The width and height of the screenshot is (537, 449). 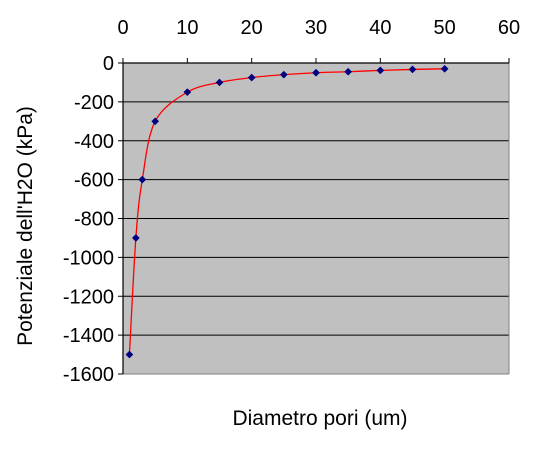 What do you see at coordinates (94, 220) in the screenshot?
I see `y-tick-label: -800` at bounding box center [94, 220].